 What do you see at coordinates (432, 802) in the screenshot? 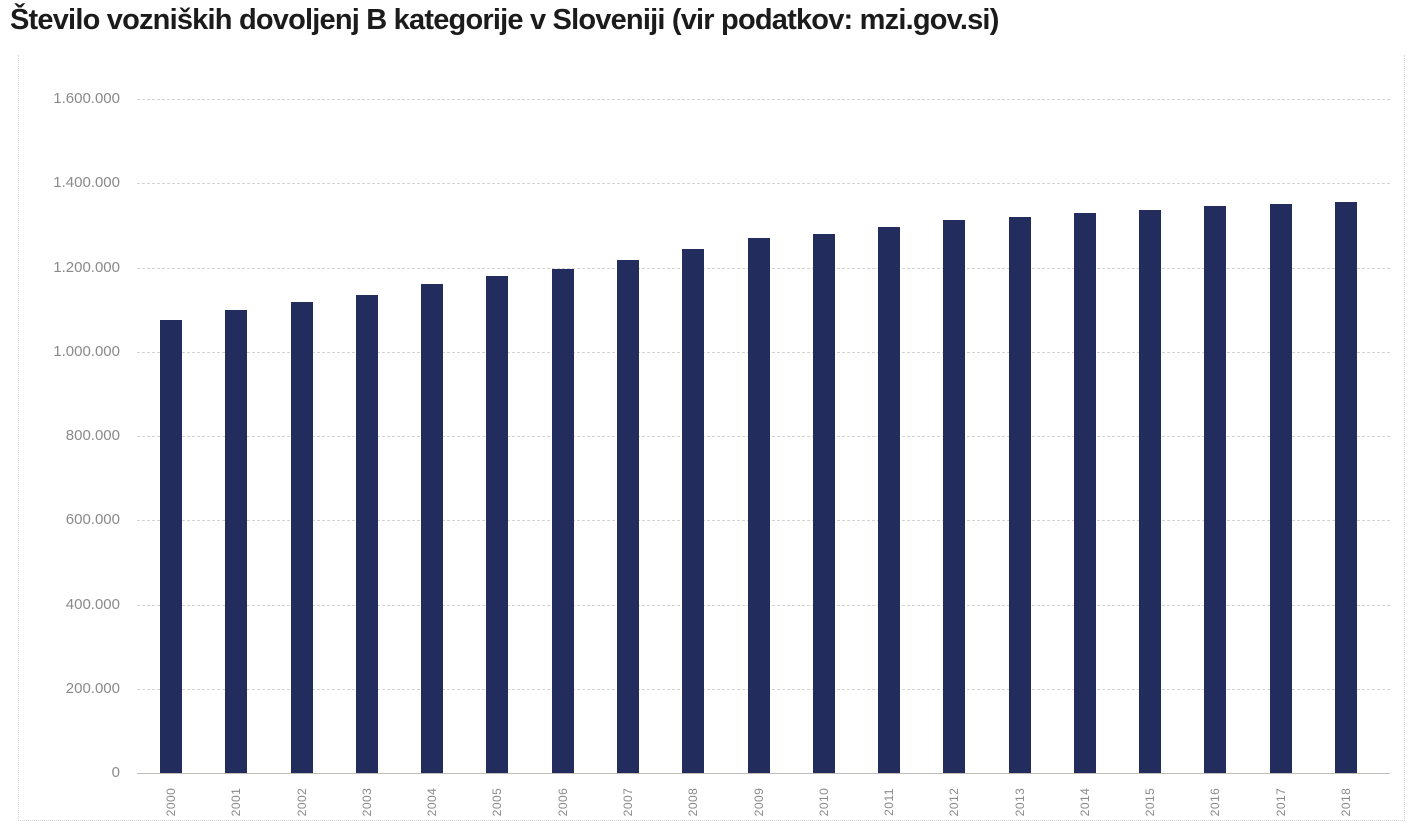
I see `x-tick-label-2004: 2004` at bounding box center [432, 802].